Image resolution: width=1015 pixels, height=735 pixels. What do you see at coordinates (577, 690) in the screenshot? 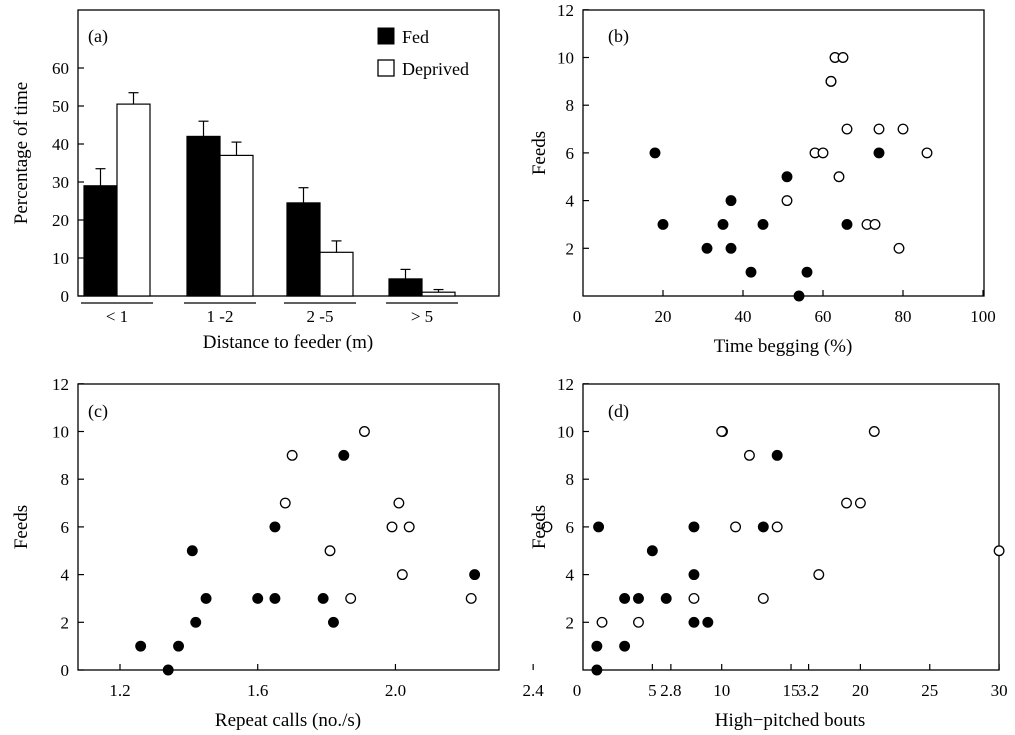
I see `x-tick-label: 0` at bounding box center [577, 690].